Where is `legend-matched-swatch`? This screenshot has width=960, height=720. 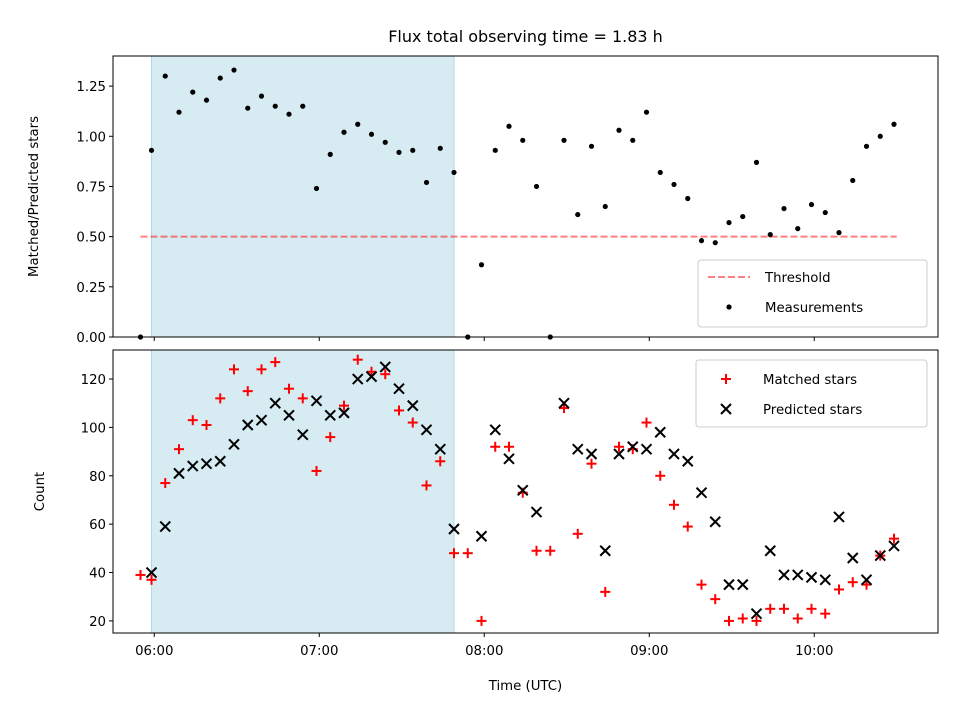 legend-matched-swatch is located at coordinates (726, 379).